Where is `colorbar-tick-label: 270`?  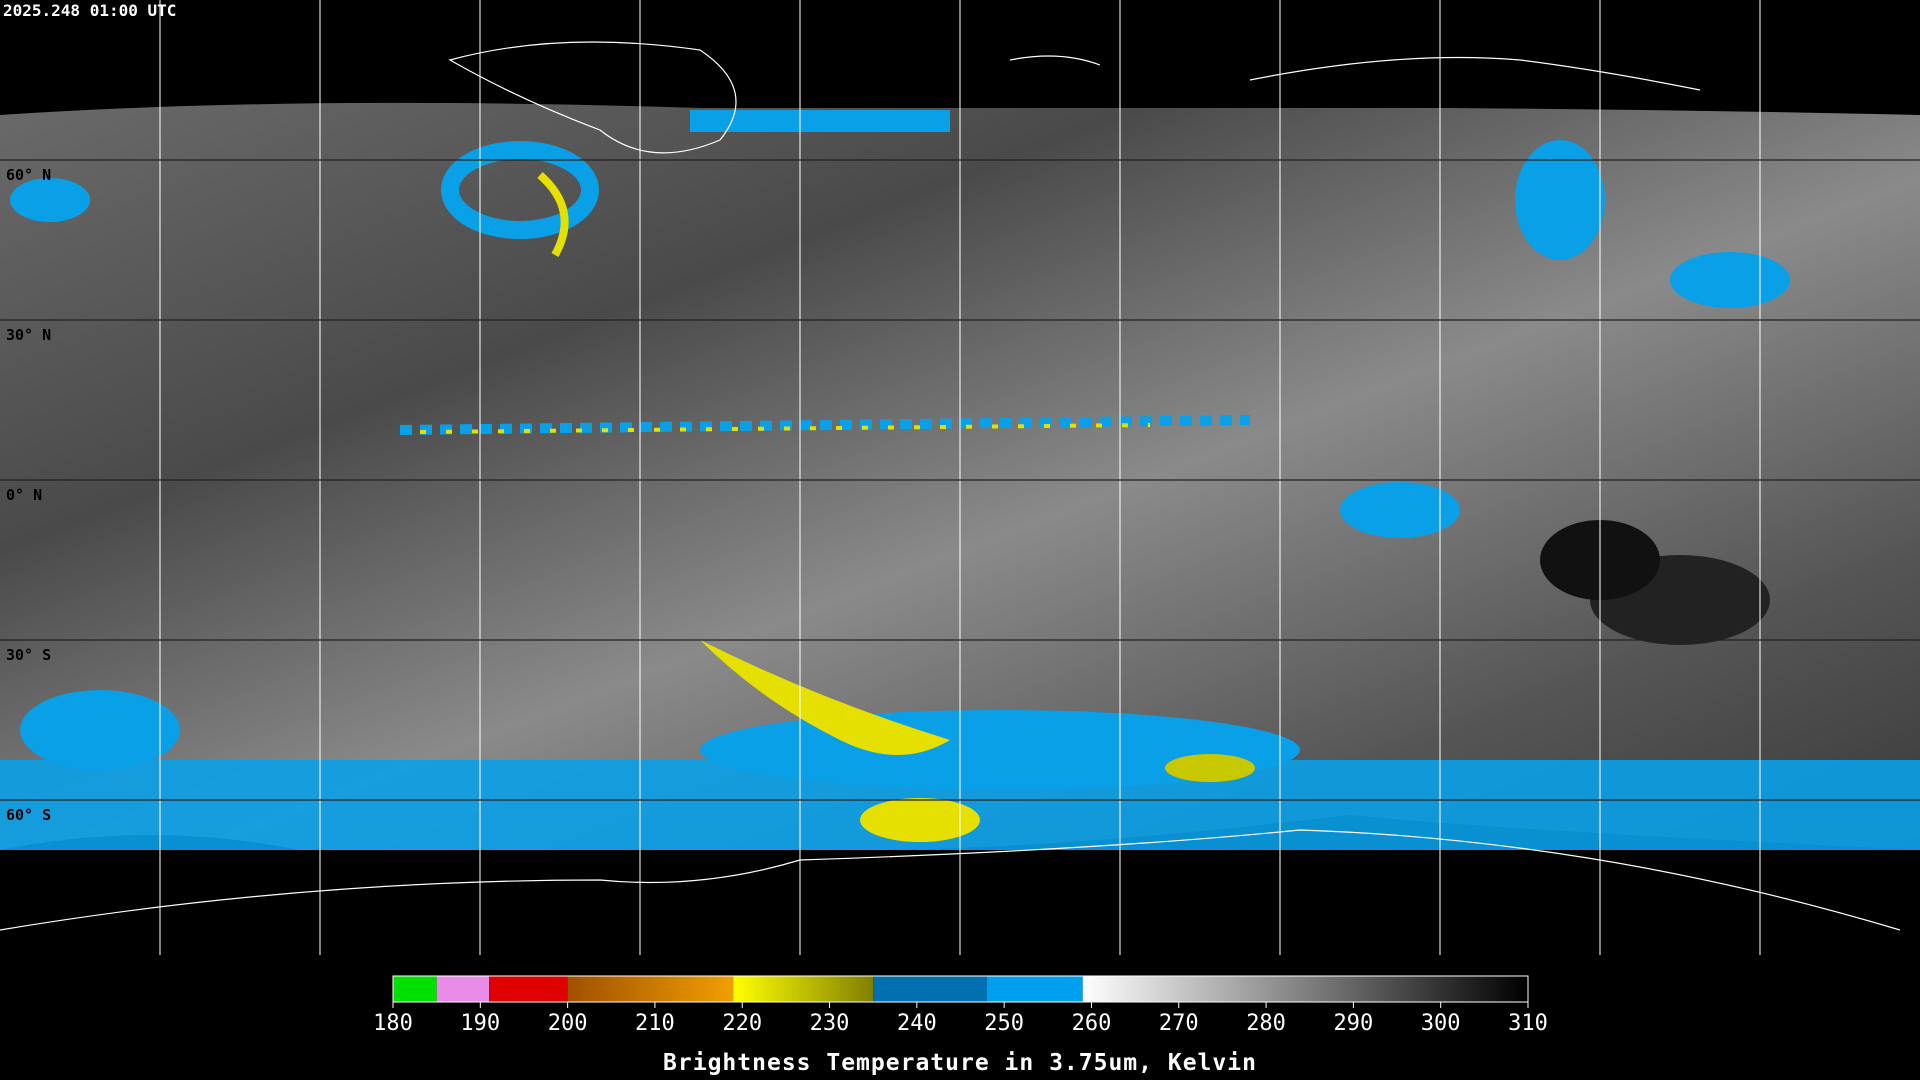
colorbar-tick-label: 270 is located at coordinates (1179, 1023).